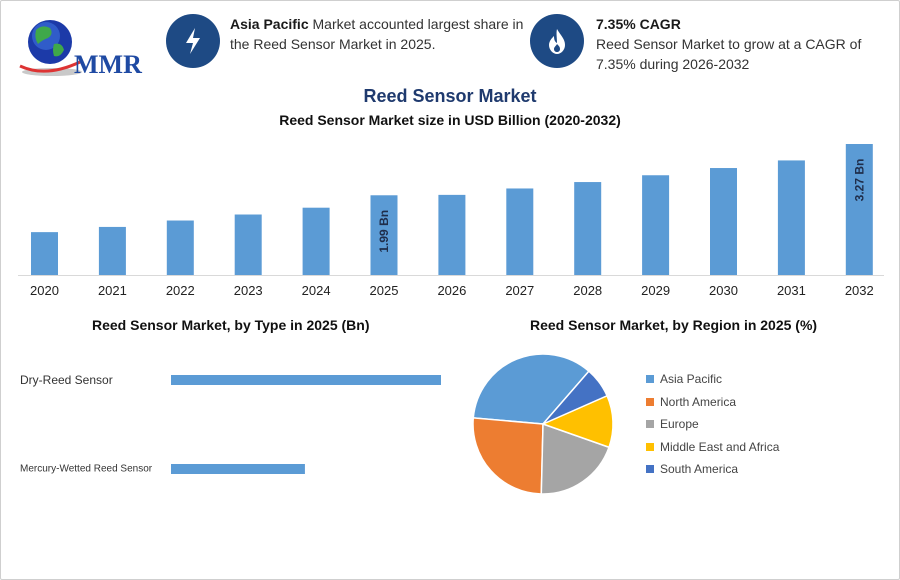  What do you see at coordinates (650, 379) in the screenshot?
I see `legend-swatch-asia-pacific` at bounding box center [650, 379].